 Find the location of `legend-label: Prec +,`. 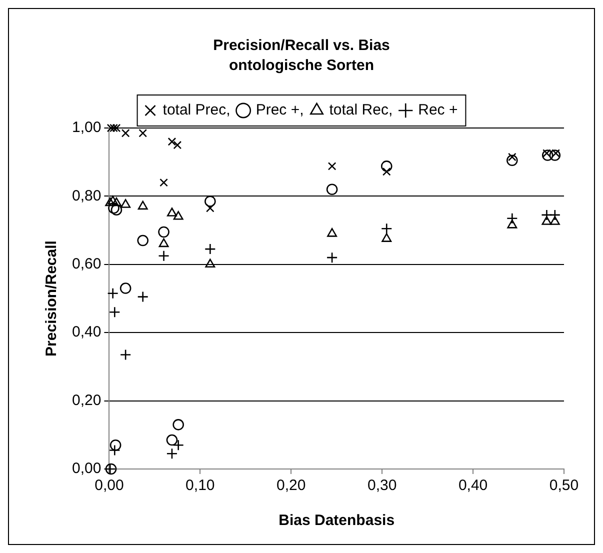

legend-label: Prec +, is located at coordinates (280, 110).